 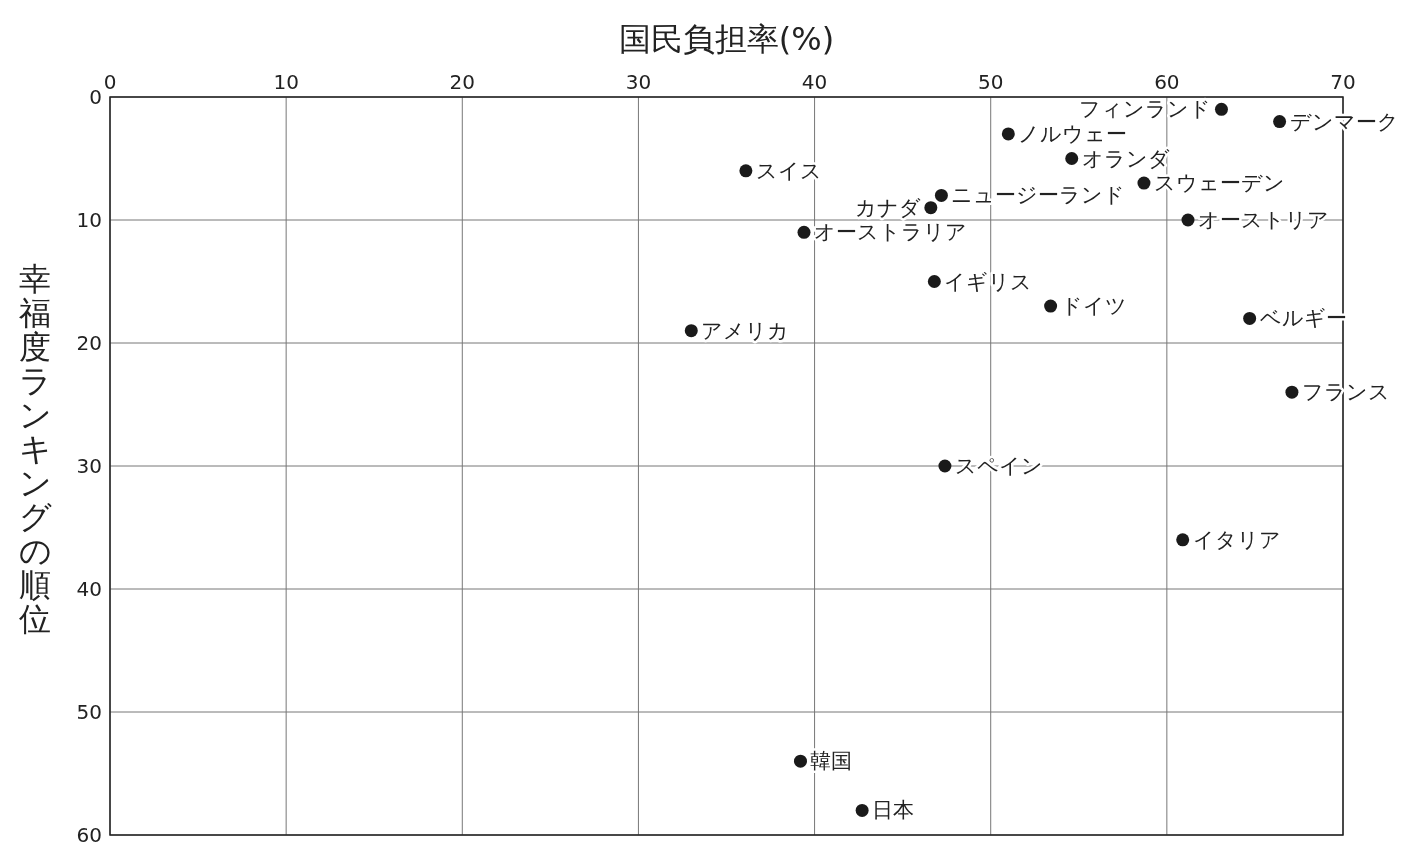 What do you see at coordinates (998, 466) in the screenshot?
I see `annotation: スペイン` at bounding box center [998, 466].